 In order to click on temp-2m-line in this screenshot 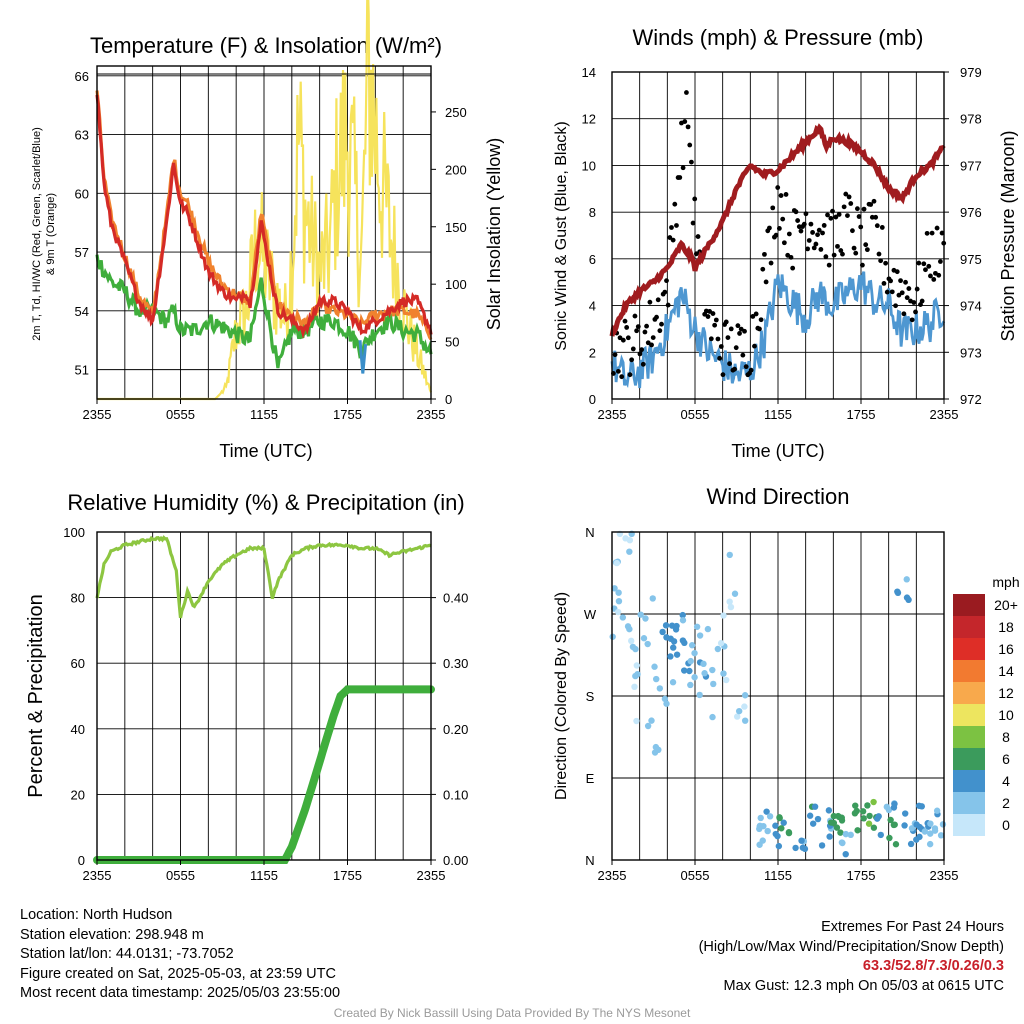, I will do `click(264, 216)`.